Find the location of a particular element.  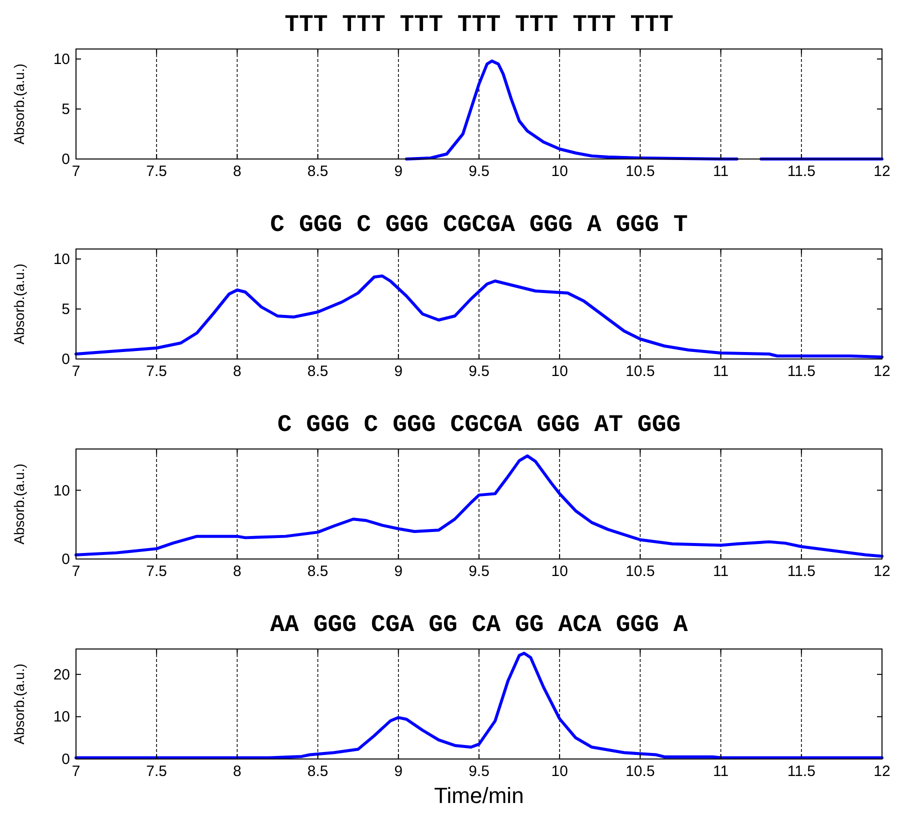

chart-title: C GGG C GGG CGCGA GGG AT GGG is located at coordinates (479, 425).